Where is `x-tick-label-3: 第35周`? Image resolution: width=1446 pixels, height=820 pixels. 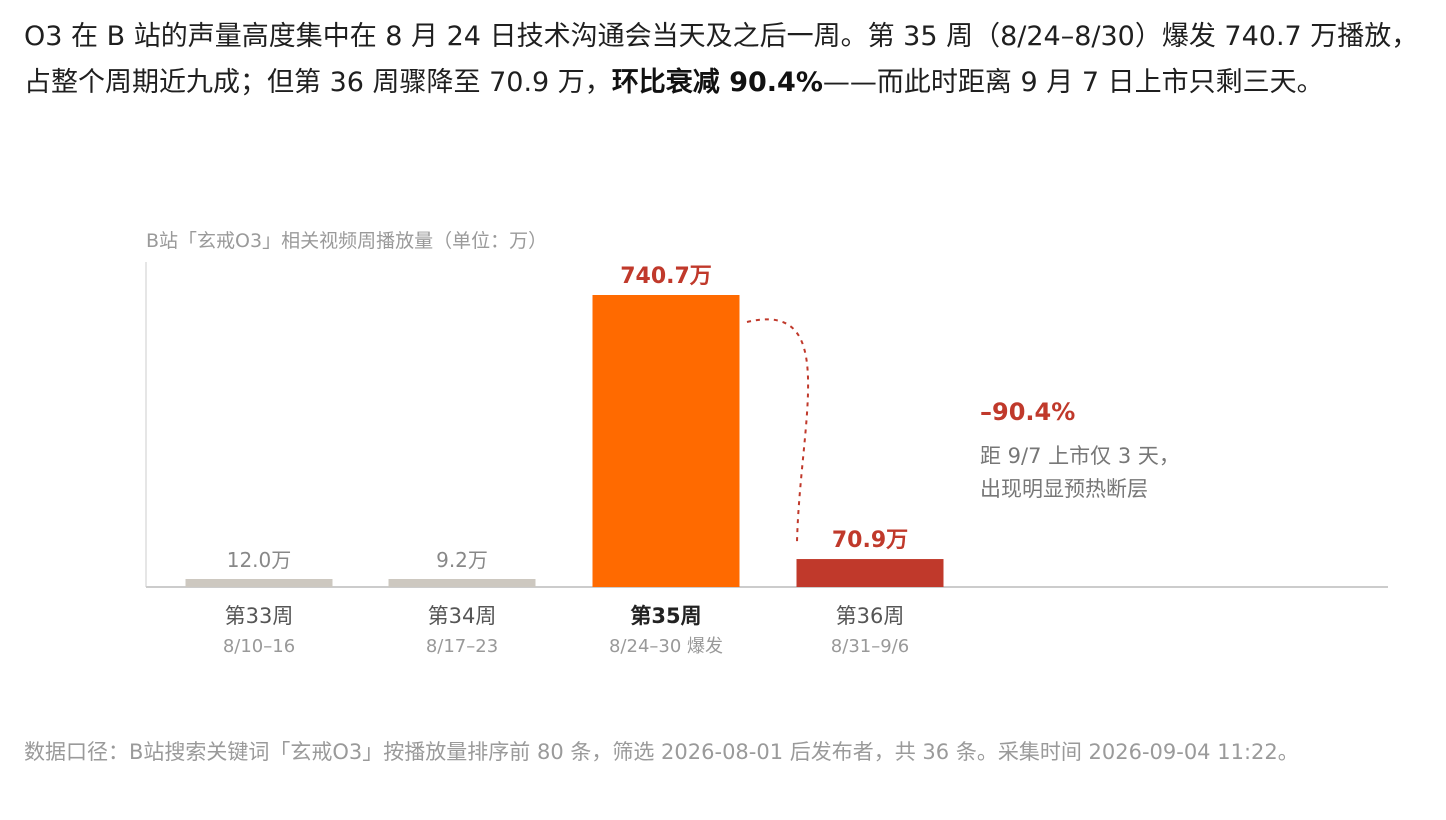 x-tick-label-3: 第35周 is located at coordinates (665, 616).